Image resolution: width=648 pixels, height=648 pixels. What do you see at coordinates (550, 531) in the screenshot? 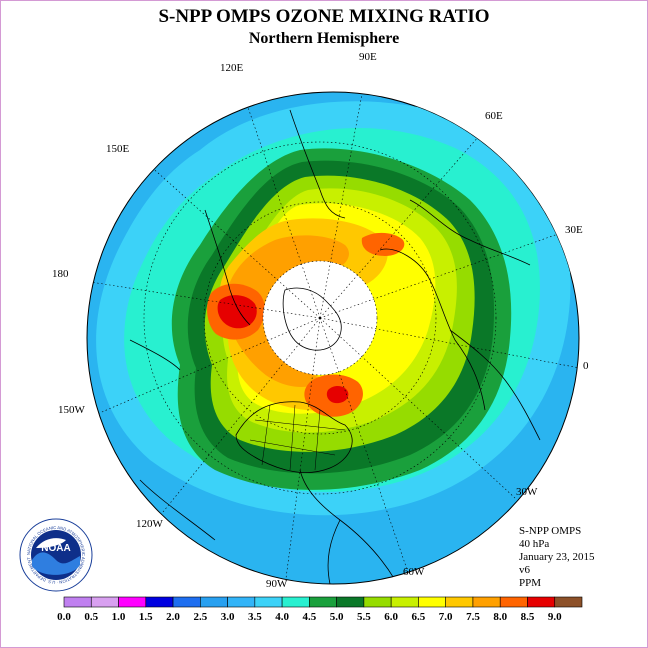
I see `info-instrument: S-NPP OMPS` at bounding box center [550, 531].